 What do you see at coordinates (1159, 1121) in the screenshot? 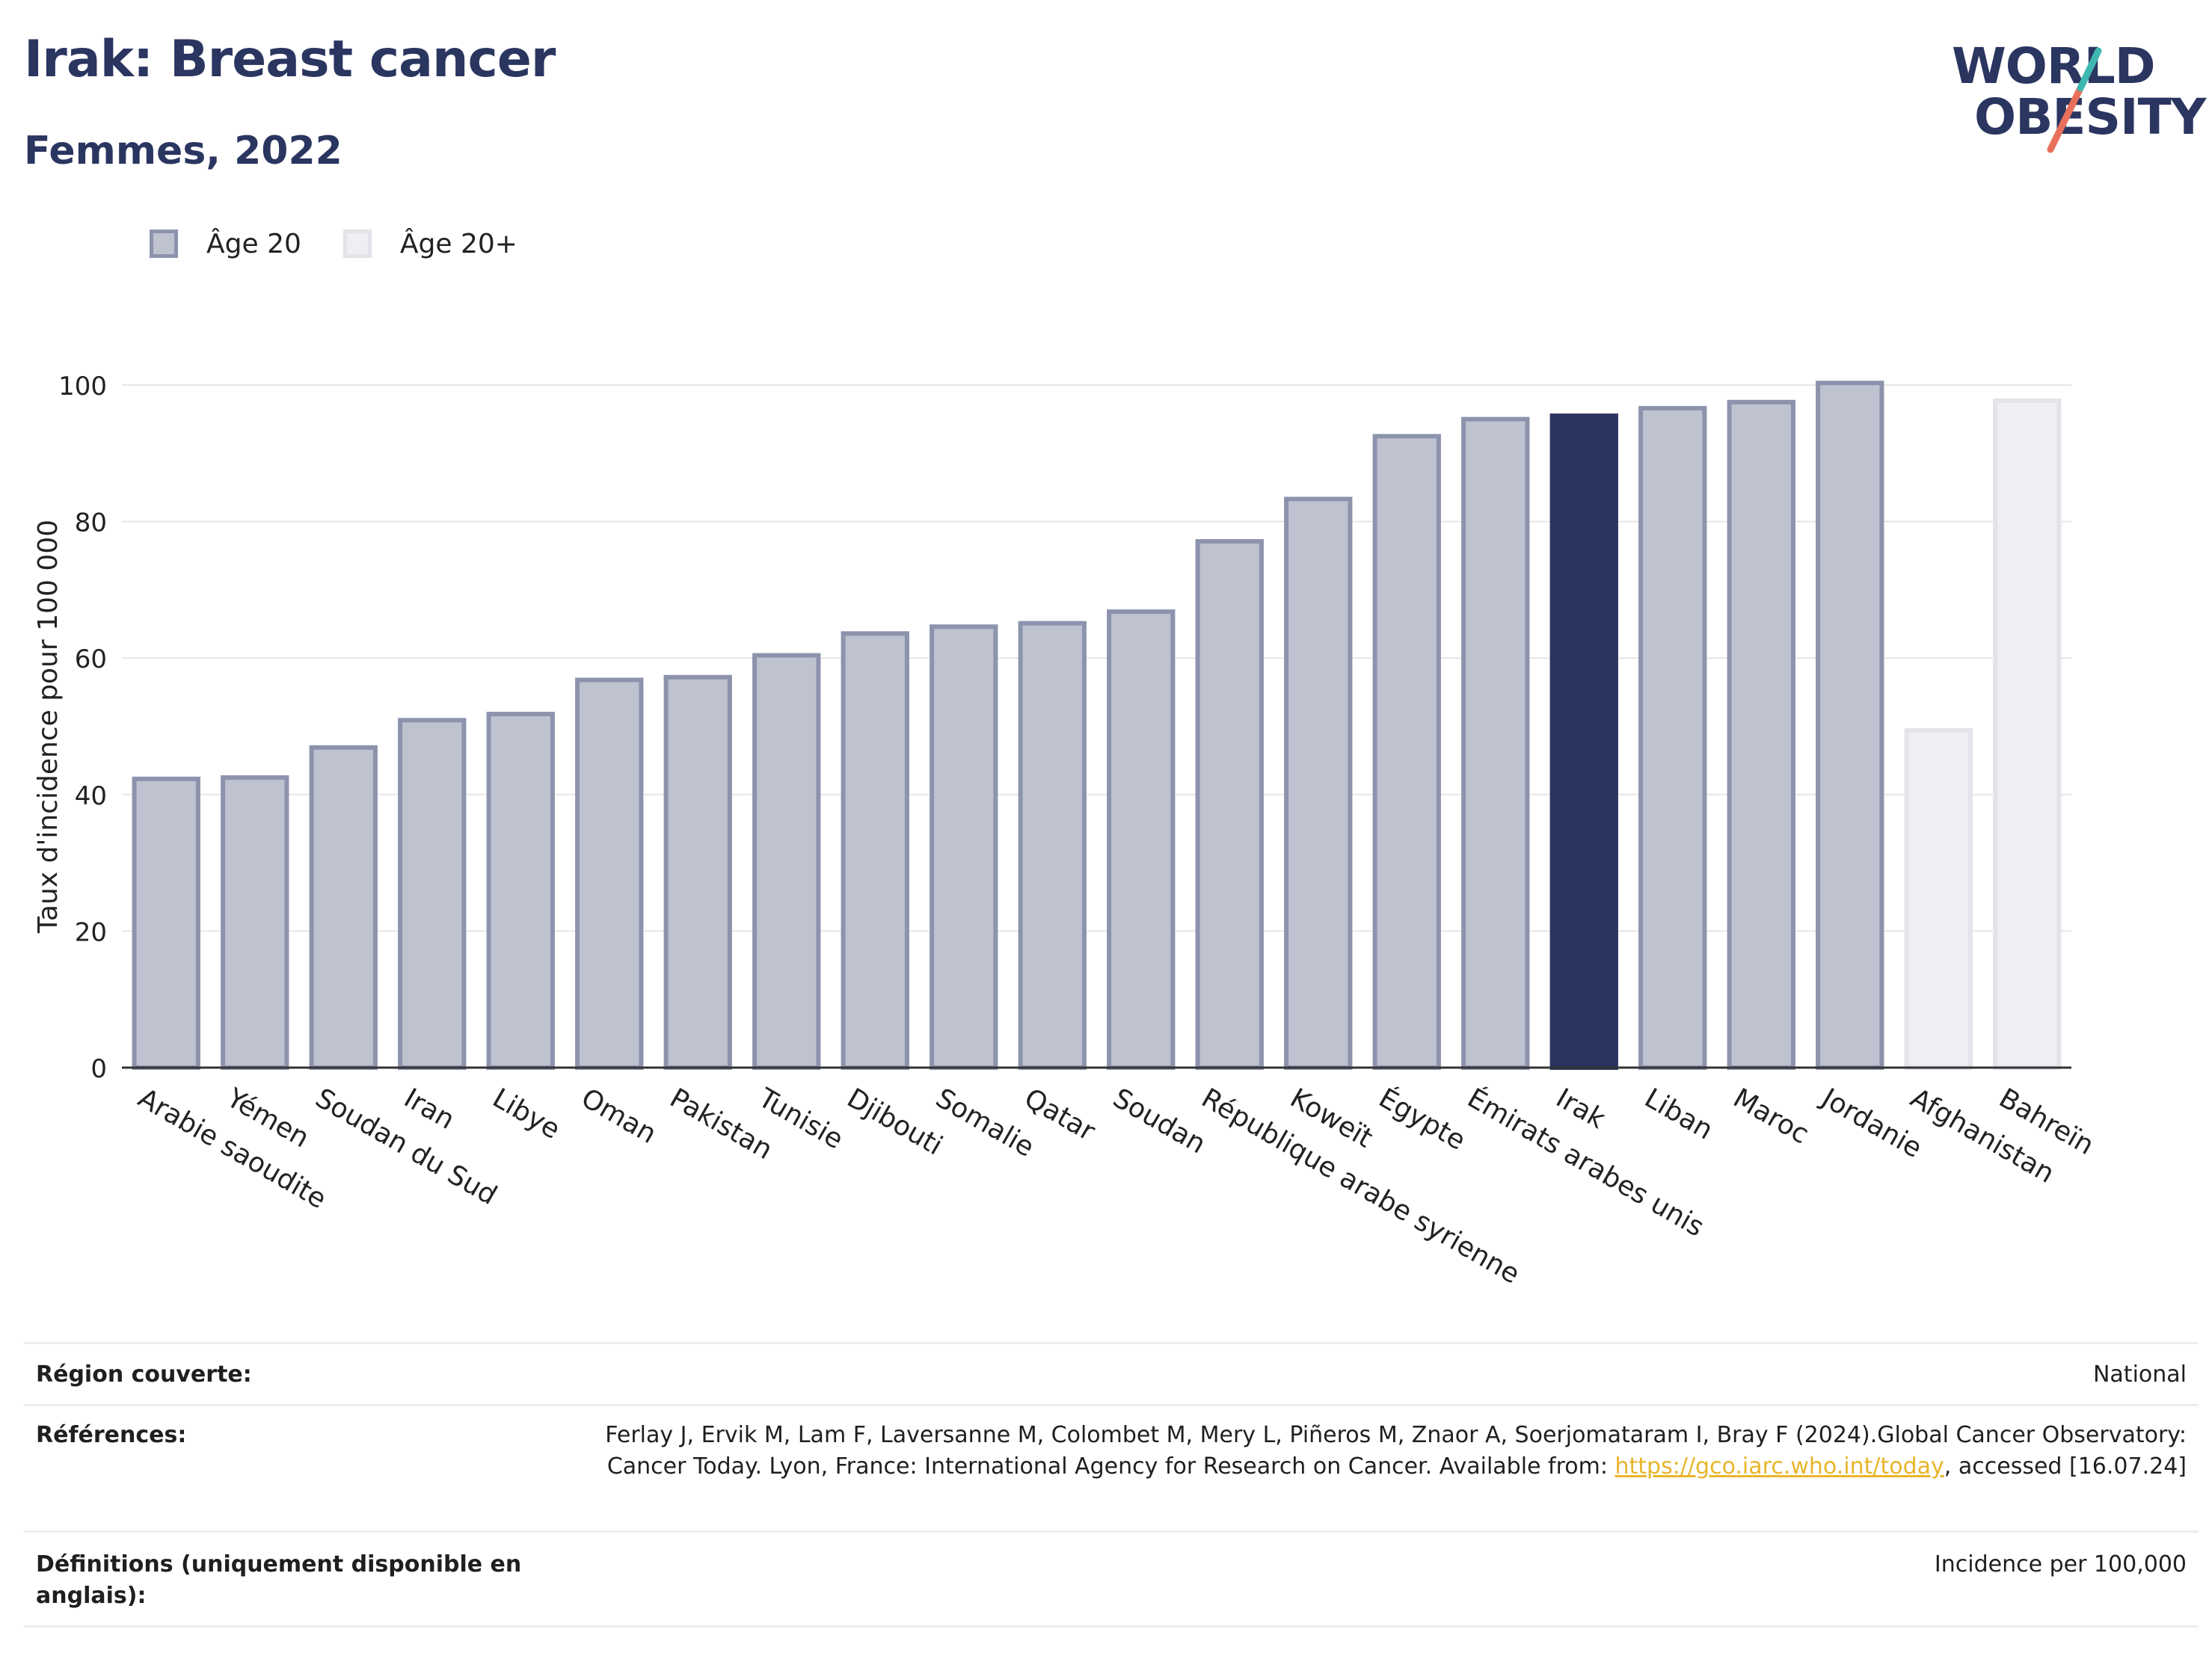
I see `x-tick-label: Soudan` at bounding box center [1159, 1121].